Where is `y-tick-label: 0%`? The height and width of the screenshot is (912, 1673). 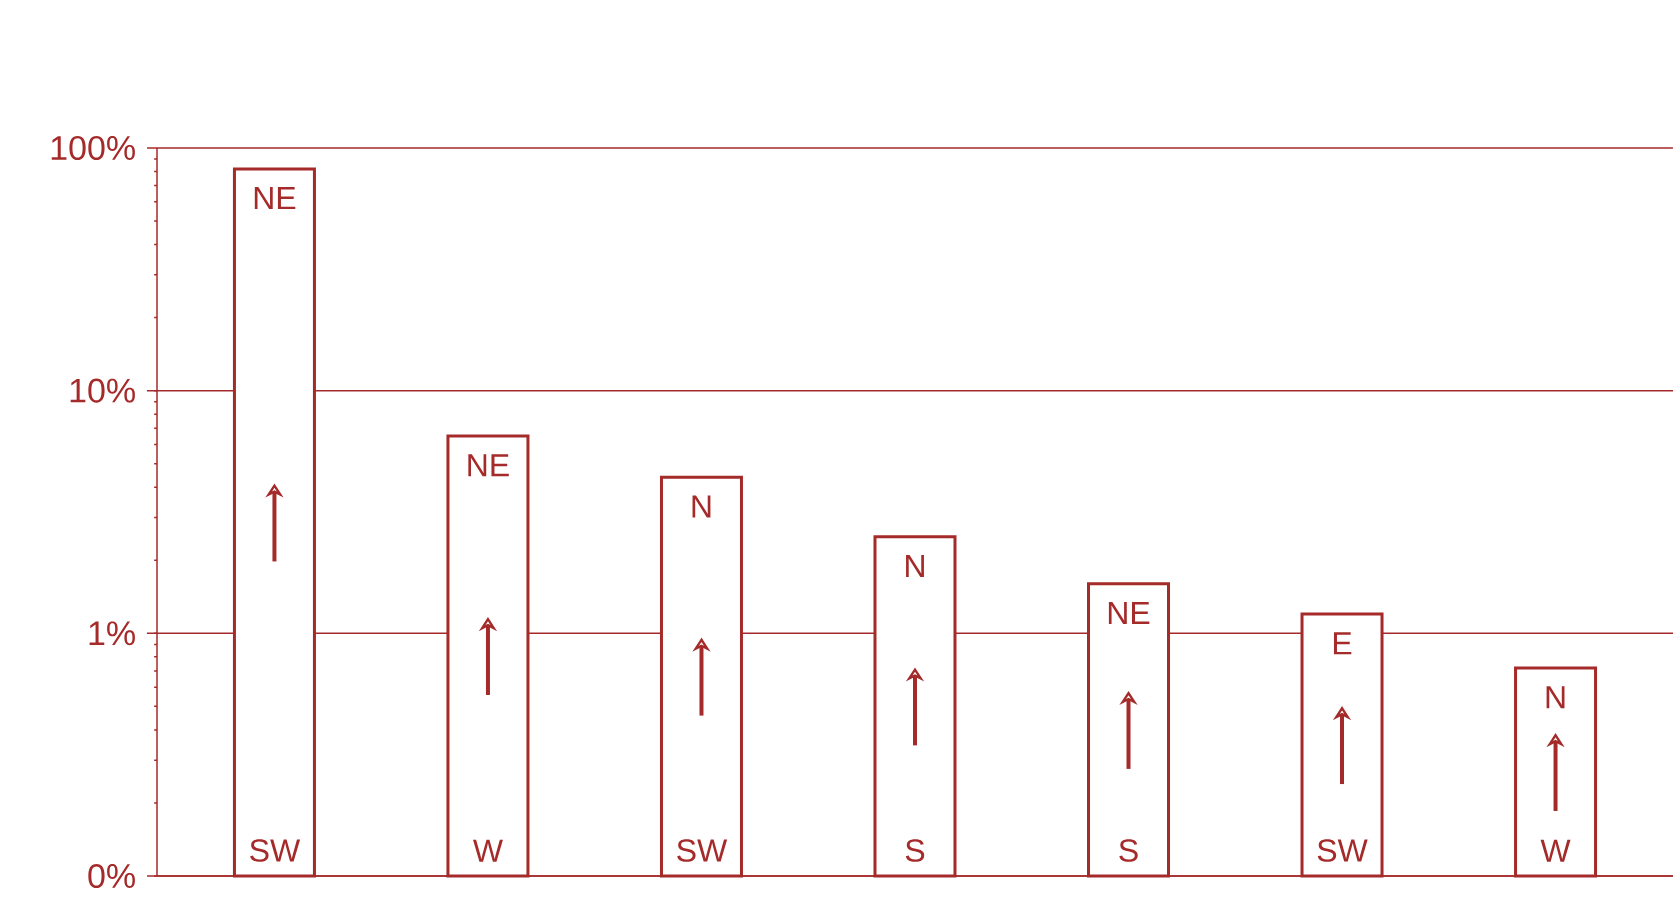 y-tick-label: 0% is located at coordinates (111, 876).